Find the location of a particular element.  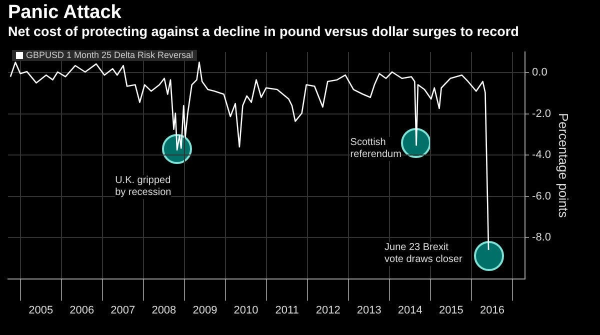

annotation: June 23 Brexit vote draws closer is located at coordinates (423, 254).